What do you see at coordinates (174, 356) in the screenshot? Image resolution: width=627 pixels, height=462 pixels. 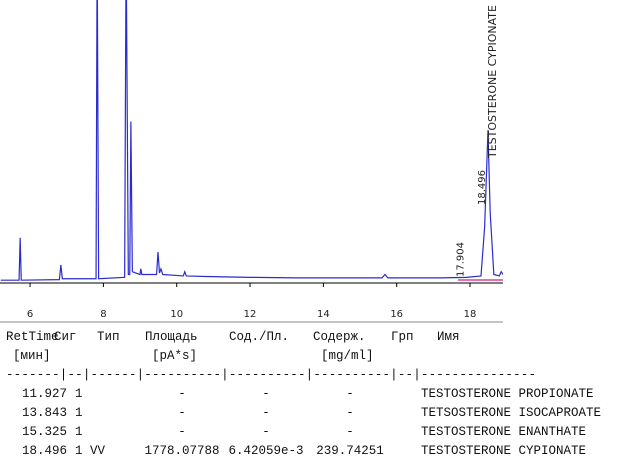 I see `column-unit: [pA*s]` at bounding box center [174, 356].